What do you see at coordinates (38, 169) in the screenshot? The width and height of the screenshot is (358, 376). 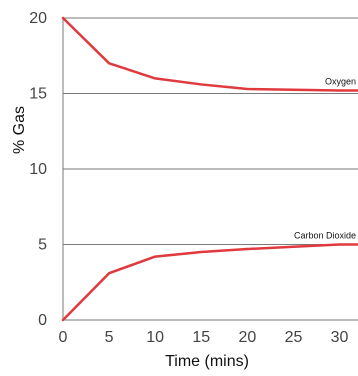 I see `y-tick-label-2: 10` at bounding box center [38, 169].